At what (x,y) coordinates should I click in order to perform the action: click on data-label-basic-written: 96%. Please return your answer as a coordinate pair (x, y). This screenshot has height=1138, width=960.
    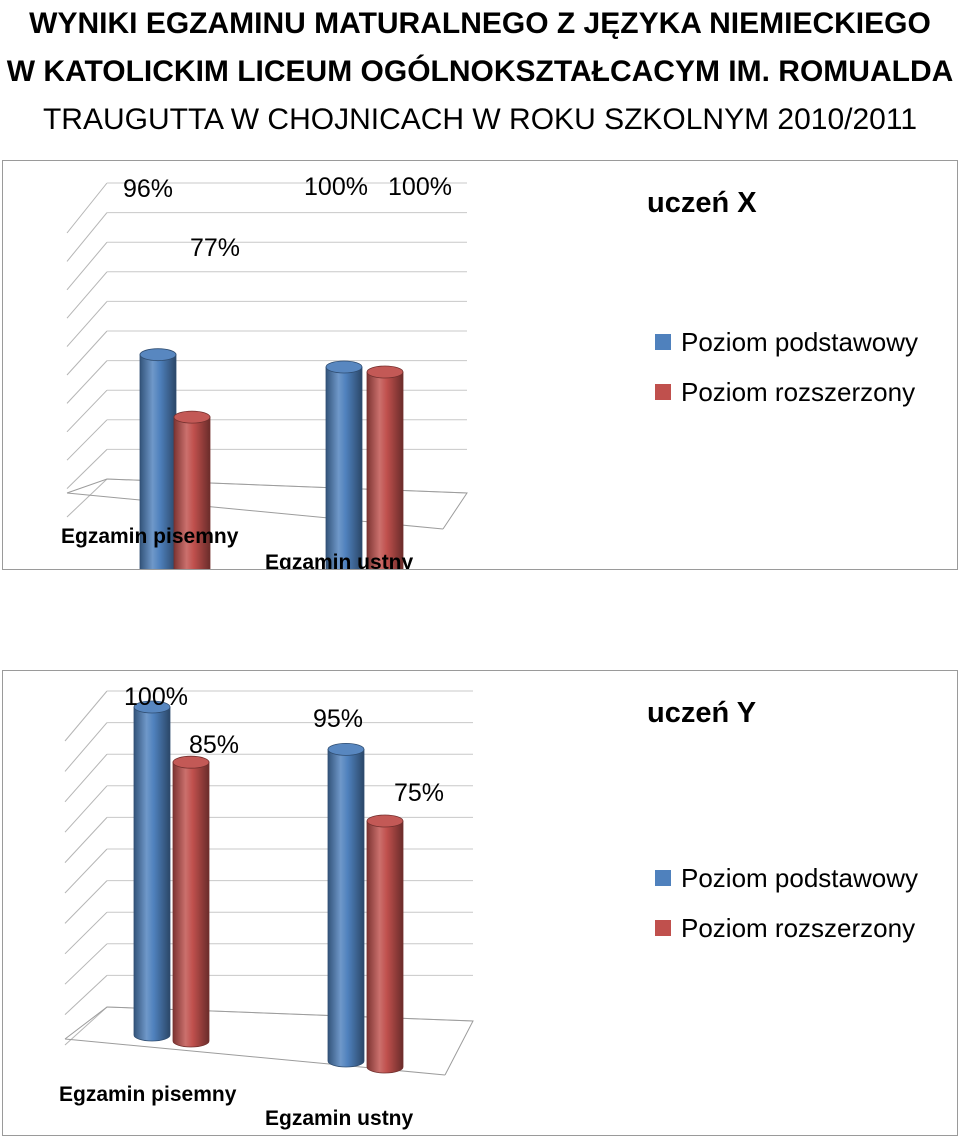
    Looking at the image, I should click on (148, 189).